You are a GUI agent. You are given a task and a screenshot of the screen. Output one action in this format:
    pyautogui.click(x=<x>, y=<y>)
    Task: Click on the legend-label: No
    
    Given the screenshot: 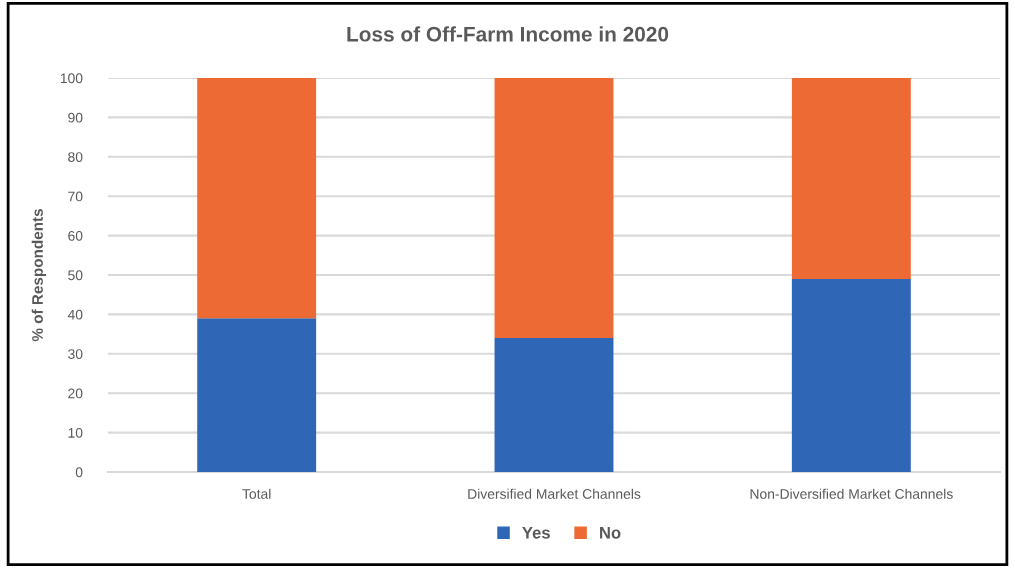 What is the action you would take?
    pyautogui.click(x=610, y=533)
    